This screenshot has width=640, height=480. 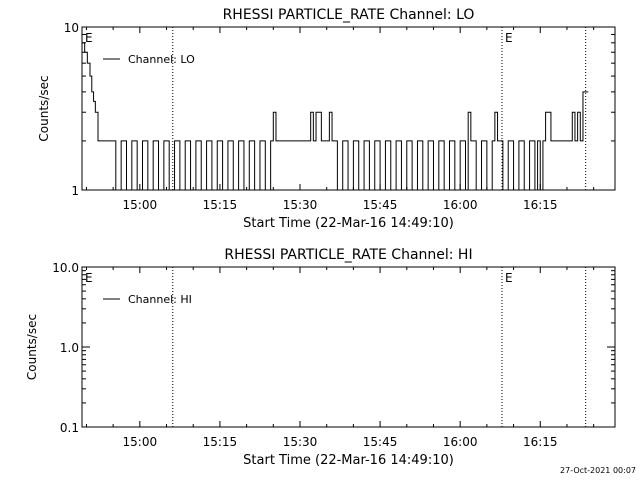 I want to click on y-tick-label: 1.0, so click(x=69, y=348).